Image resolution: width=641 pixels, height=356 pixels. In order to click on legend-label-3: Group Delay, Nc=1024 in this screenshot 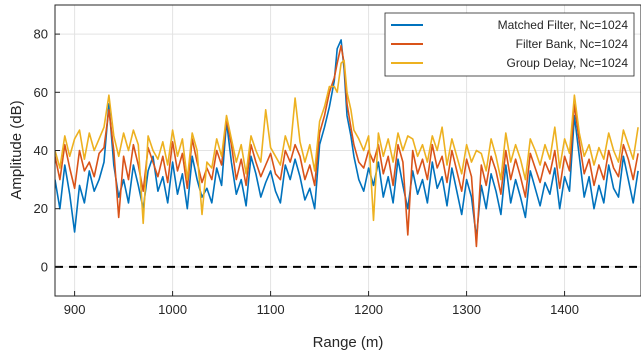, I will do `click(567, 63)`.